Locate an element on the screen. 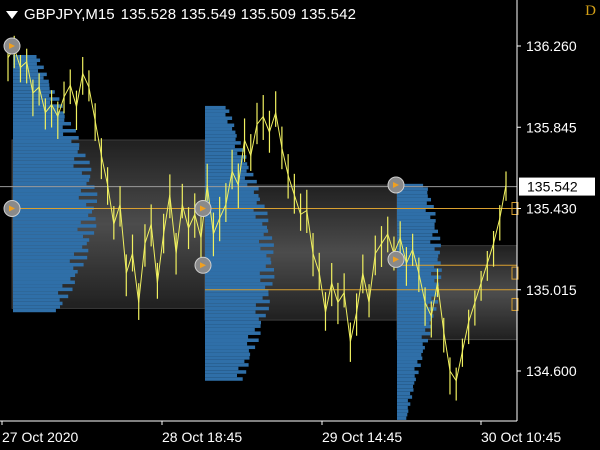 The width and height of the screenshot is (600, 450). current-price-box is located at coordinates (557, 186).